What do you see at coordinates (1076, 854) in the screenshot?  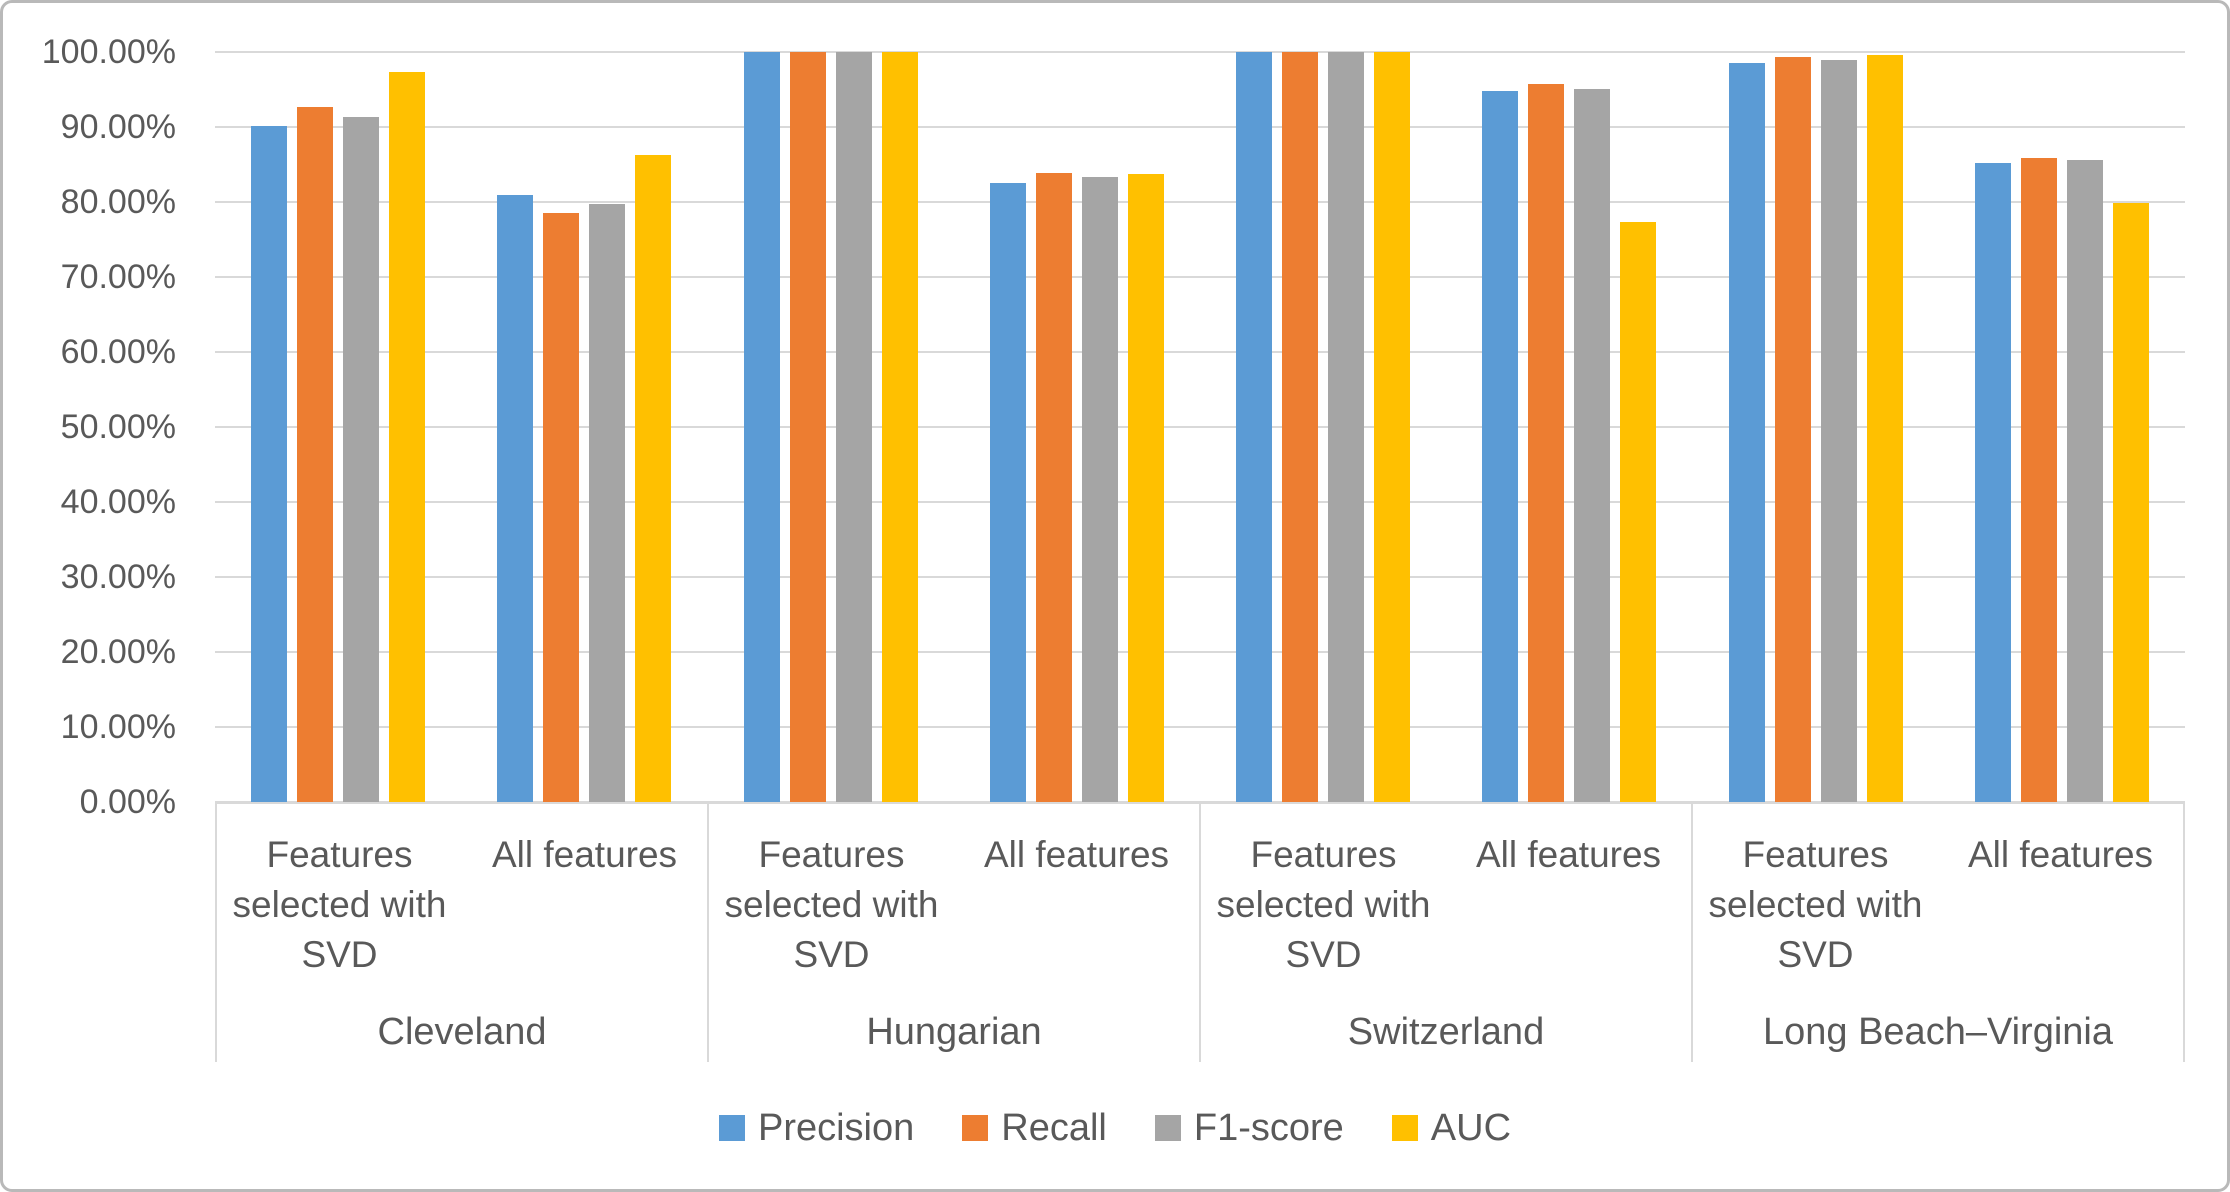 I see `cluster-label-hungarian-all-features: All features` at bounding box center [1076, 854].